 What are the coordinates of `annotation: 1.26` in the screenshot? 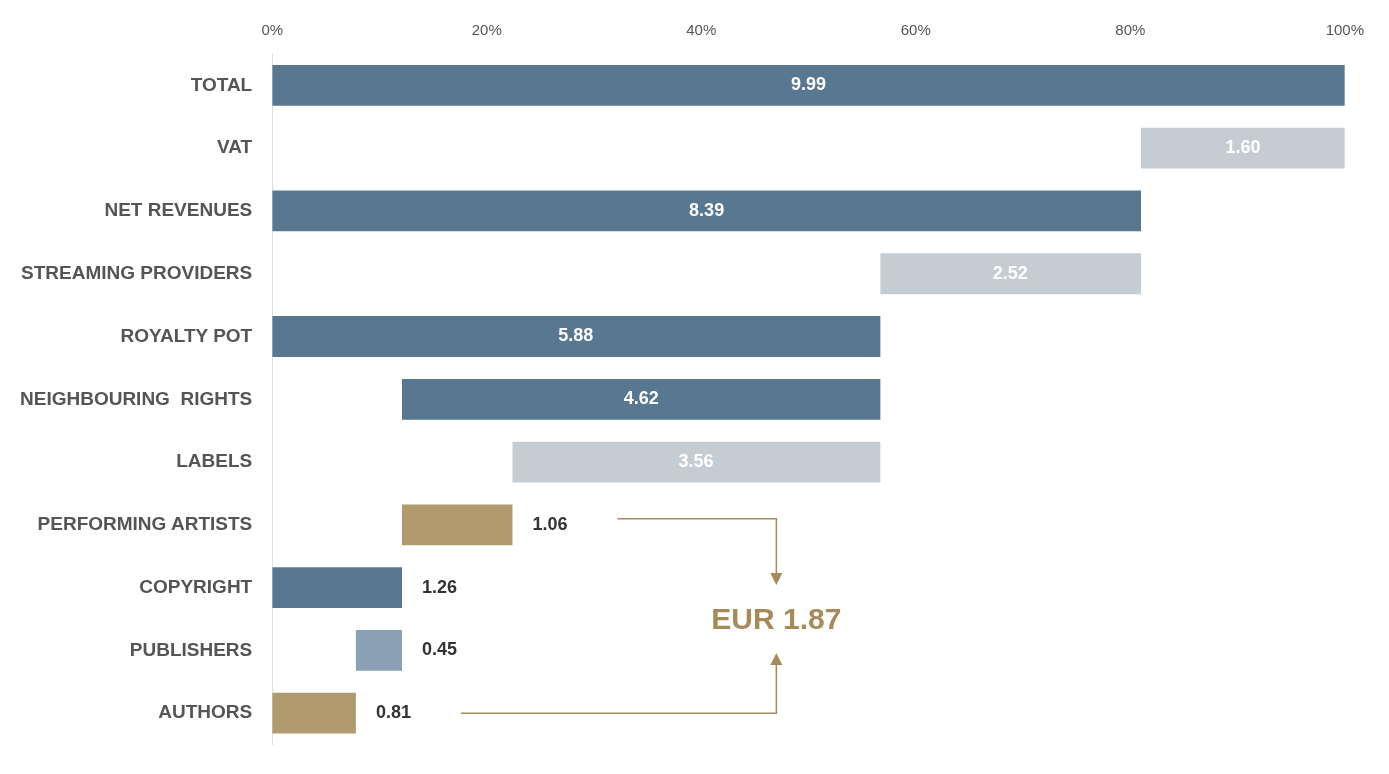 It's located at (440, 586).